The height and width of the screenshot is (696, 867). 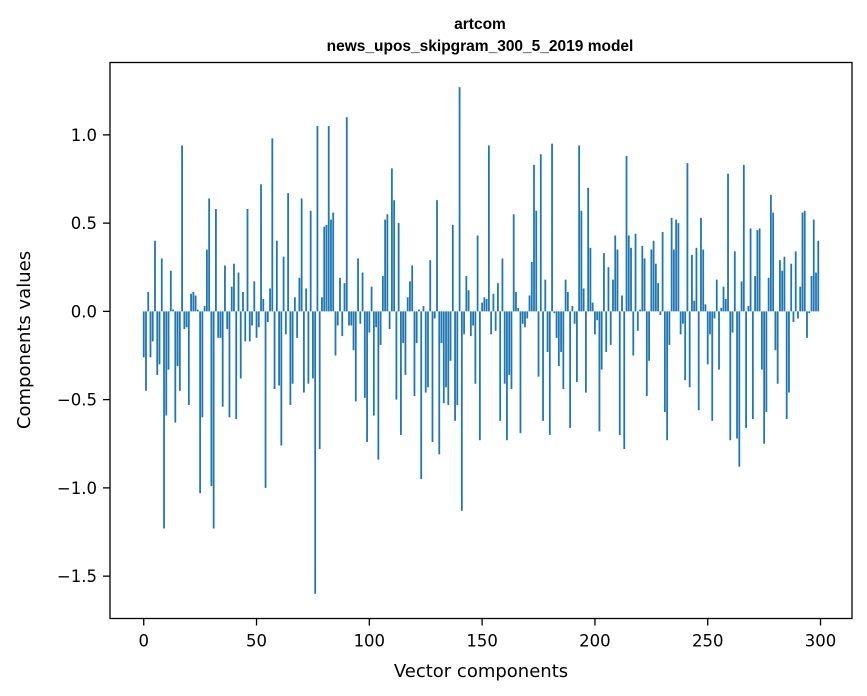 What do you see at coordinates (482, 641) in the screenshot?
I see `x-tick-label-150: 150` at bounding box center [482, 641].